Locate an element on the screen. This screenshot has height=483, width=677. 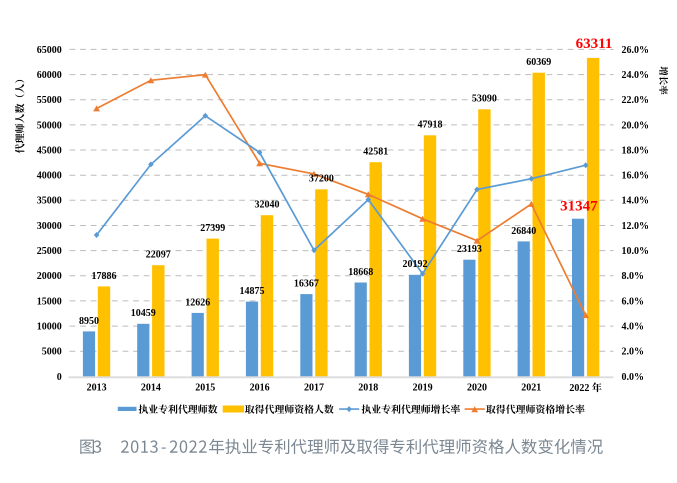
svg-text: 22097 is located at coordinates (158, 255).